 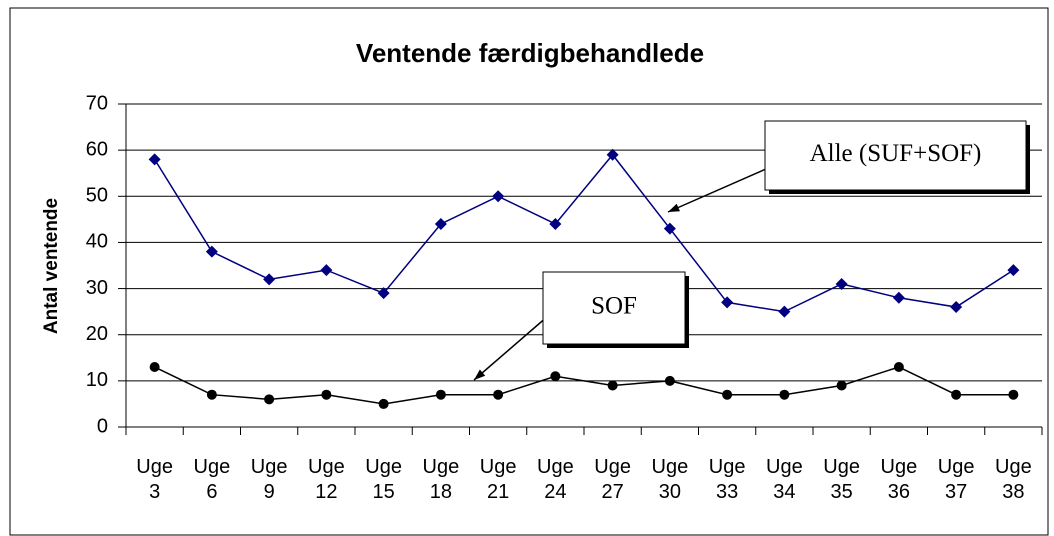 What do you see at coordinates (212, 479) in the screenshot?
I see `x-tick-label: Uge 6` at bounding box center [212, 479].